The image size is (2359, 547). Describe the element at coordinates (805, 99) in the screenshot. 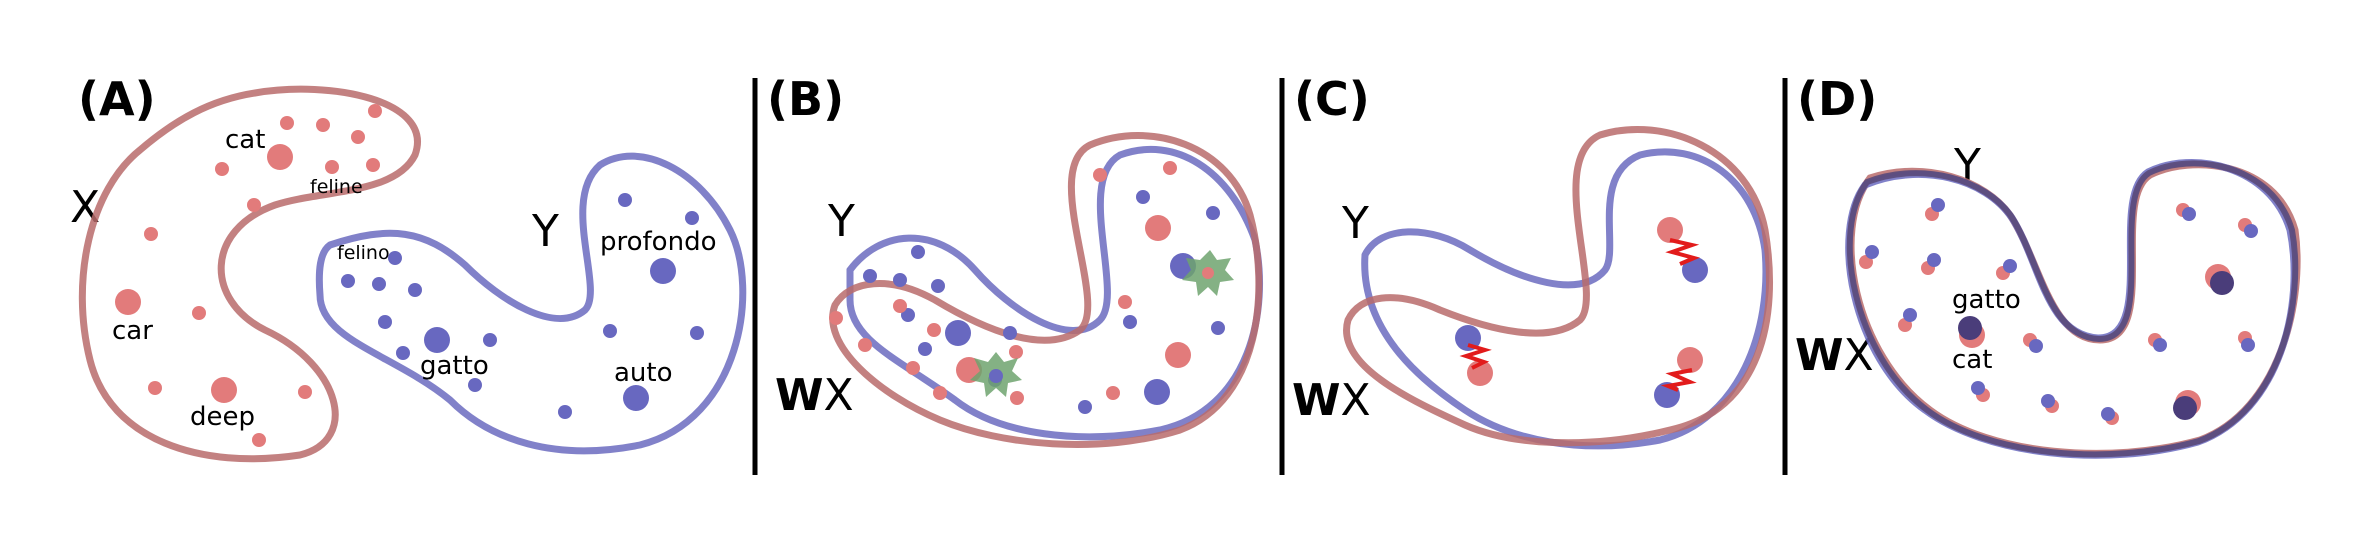

I see `panel-label-b: (B)` at that location.